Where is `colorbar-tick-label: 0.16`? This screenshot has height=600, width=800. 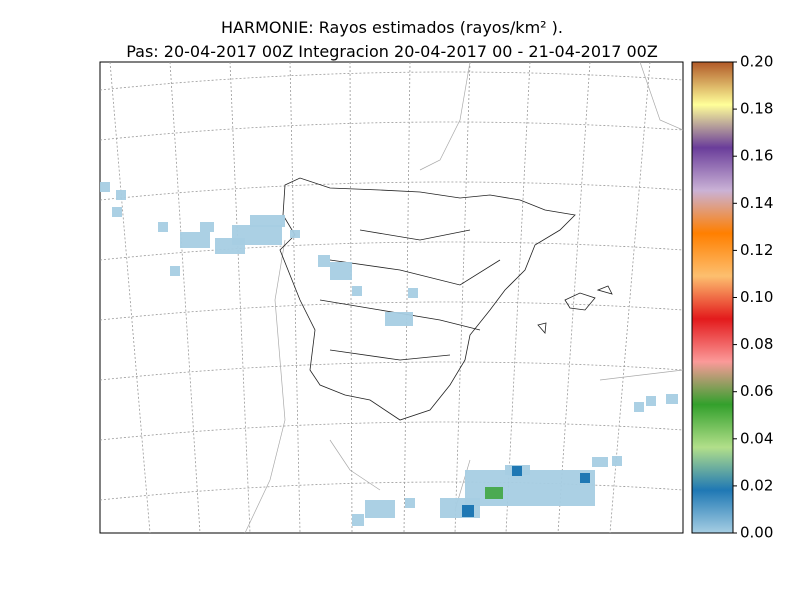 colorbar-tick-label: 0.16 is located at coordinates (756, 156).